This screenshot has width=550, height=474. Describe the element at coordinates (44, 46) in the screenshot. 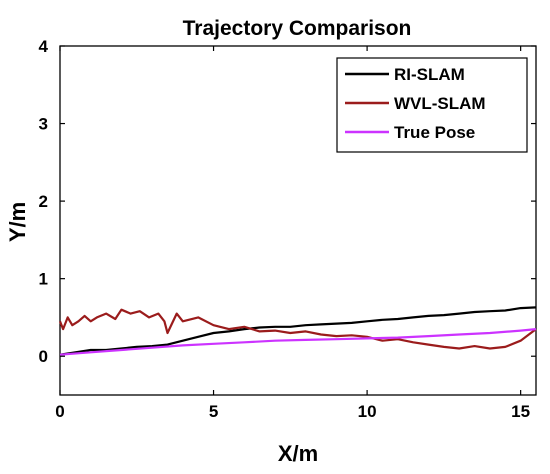

I see `y-tick-label: 4` at that location.